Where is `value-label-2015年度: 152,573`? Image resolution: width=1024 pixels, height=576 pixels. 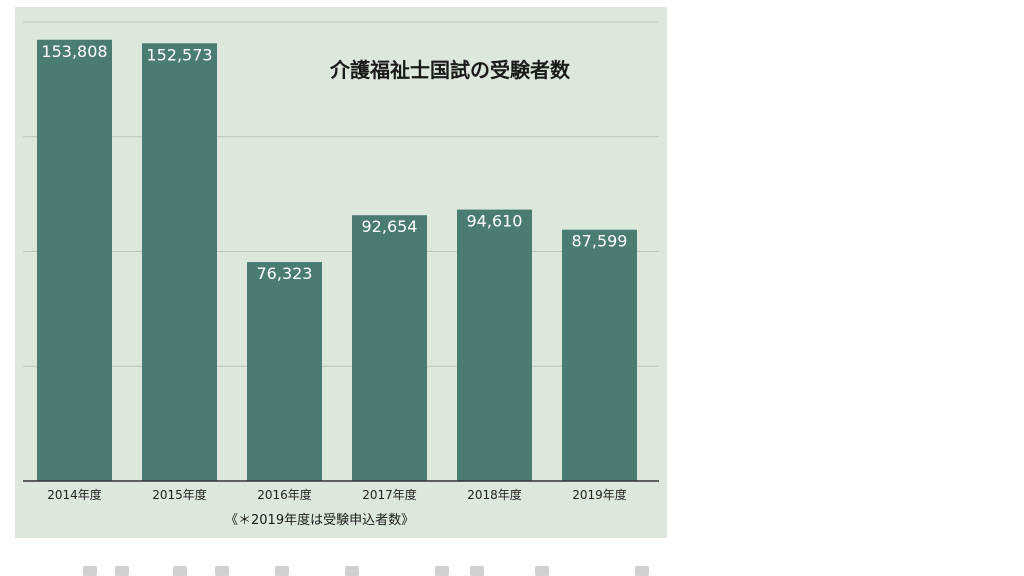
value-label-2015年度: 152,573 is located at coordinates (179, 54).